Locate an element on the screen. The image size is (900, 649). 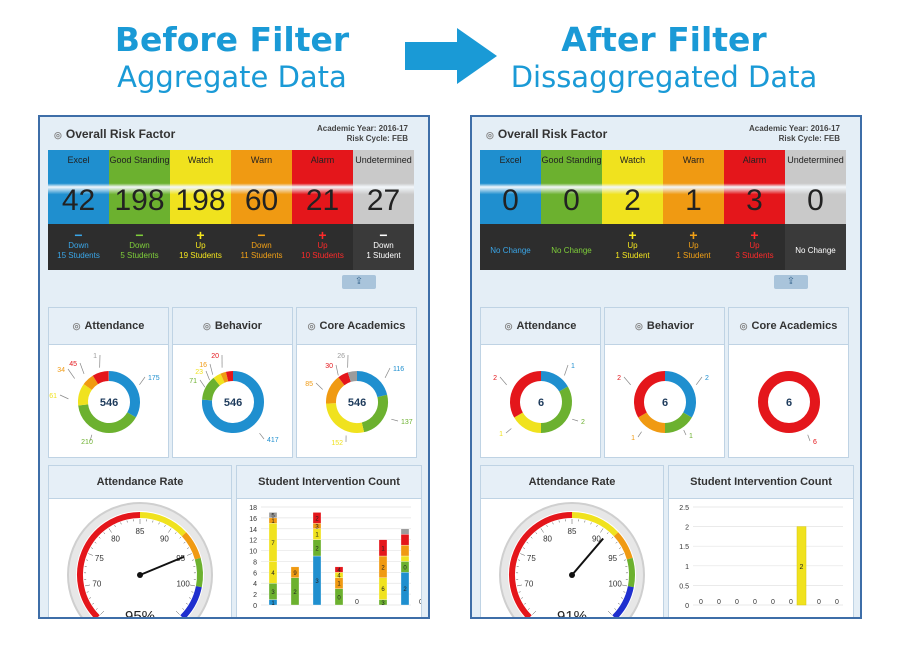
tile-students: 3 Students is located at coordinates (754, 255).